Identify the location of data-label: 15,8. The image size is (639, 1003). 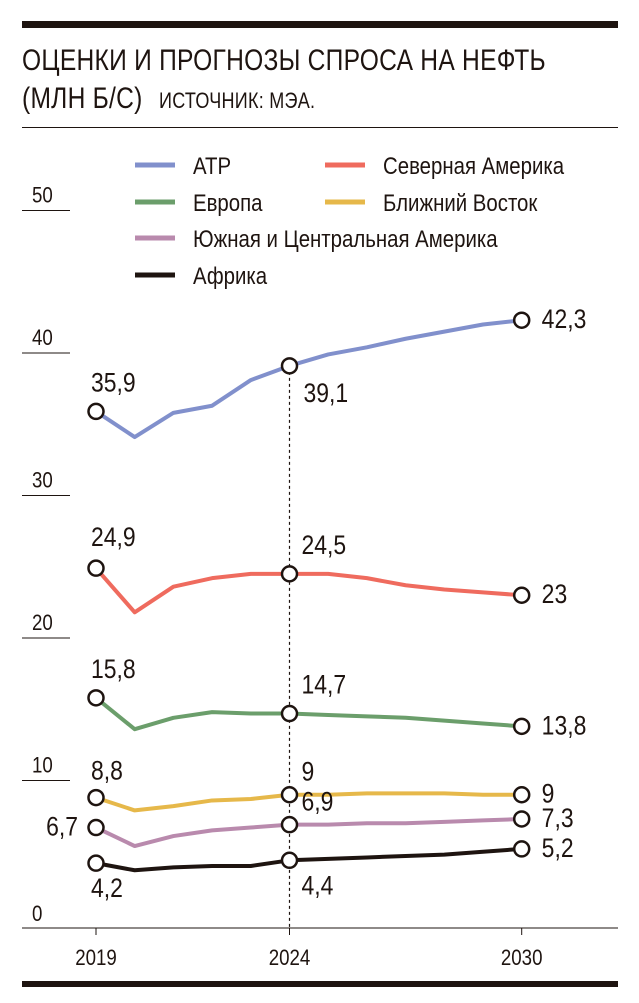
(113, 669).